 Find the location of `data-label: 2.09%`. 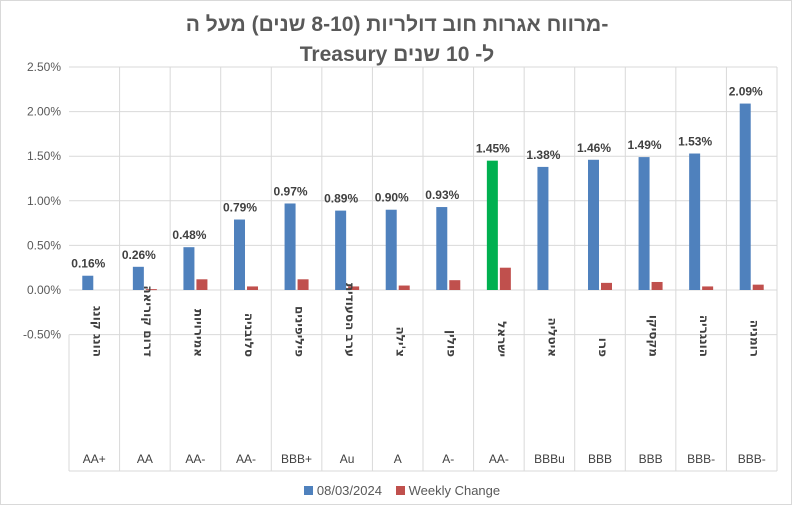

data-label: 2.09% is located at coordinates (746, 92).